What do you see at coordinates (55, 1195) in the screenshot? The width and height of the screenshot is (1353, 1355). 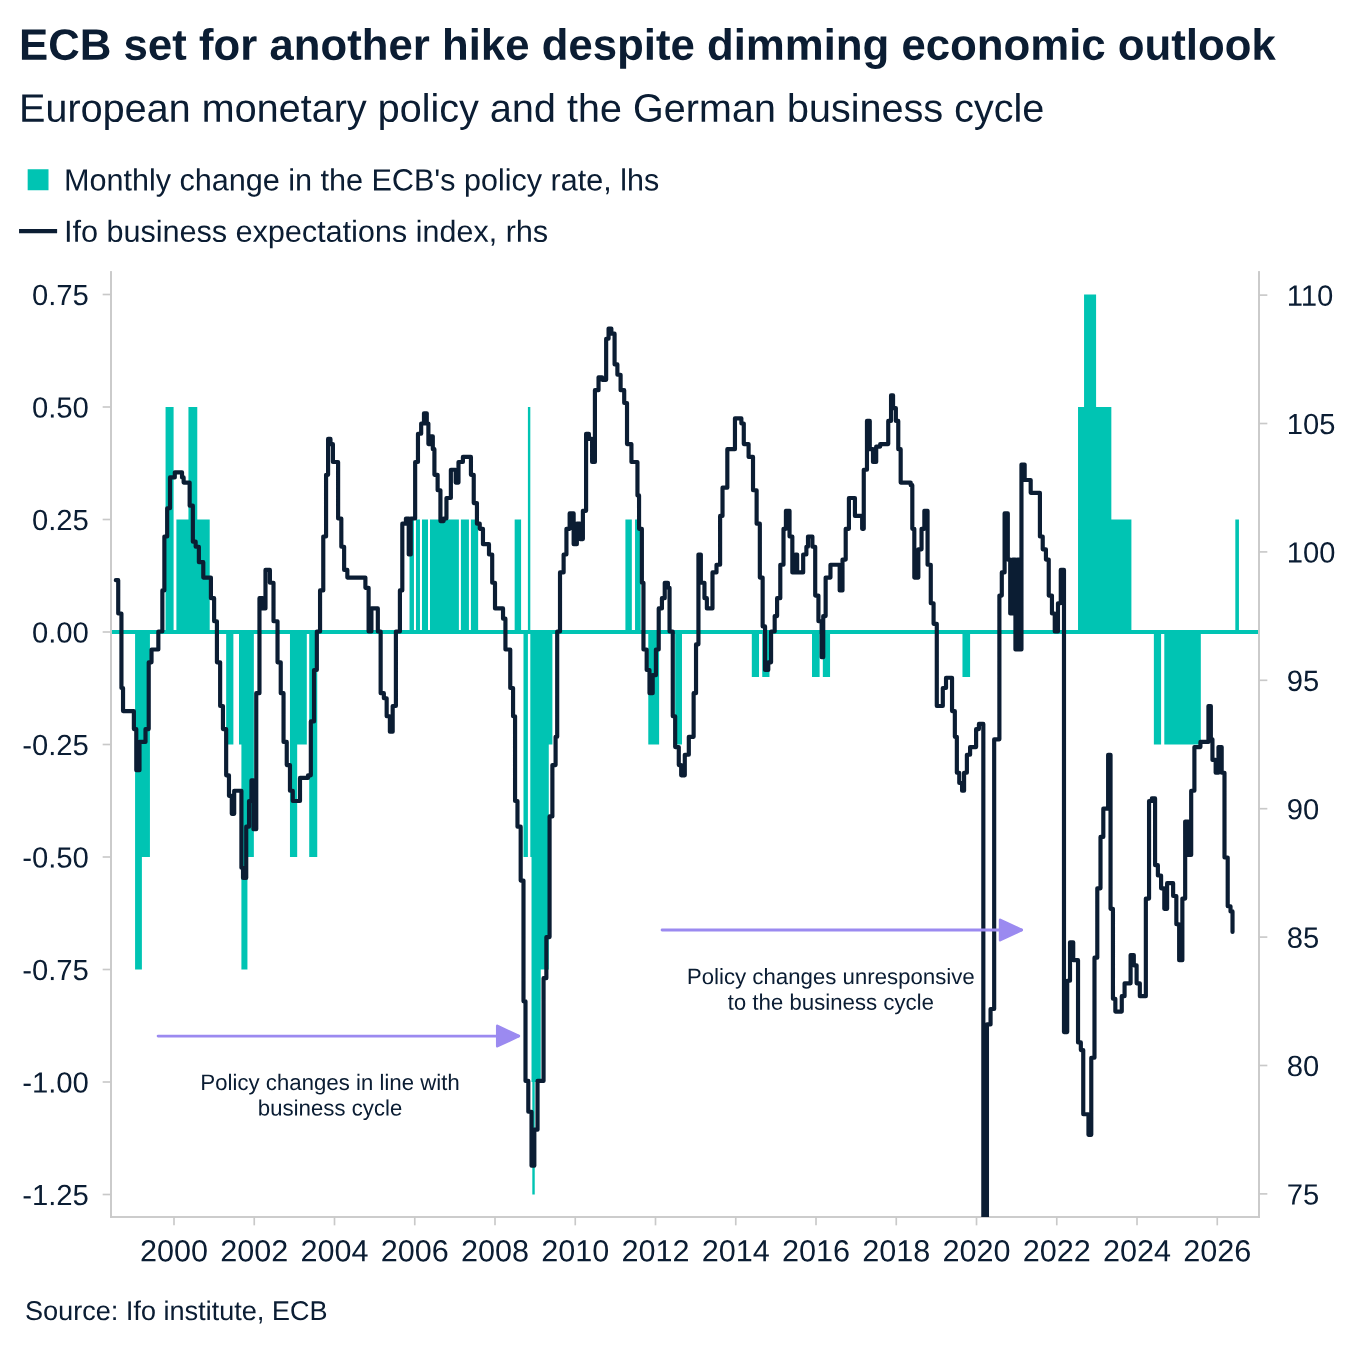 I see `y-tick-label: -1.25` at bounding box center [55, 1195].